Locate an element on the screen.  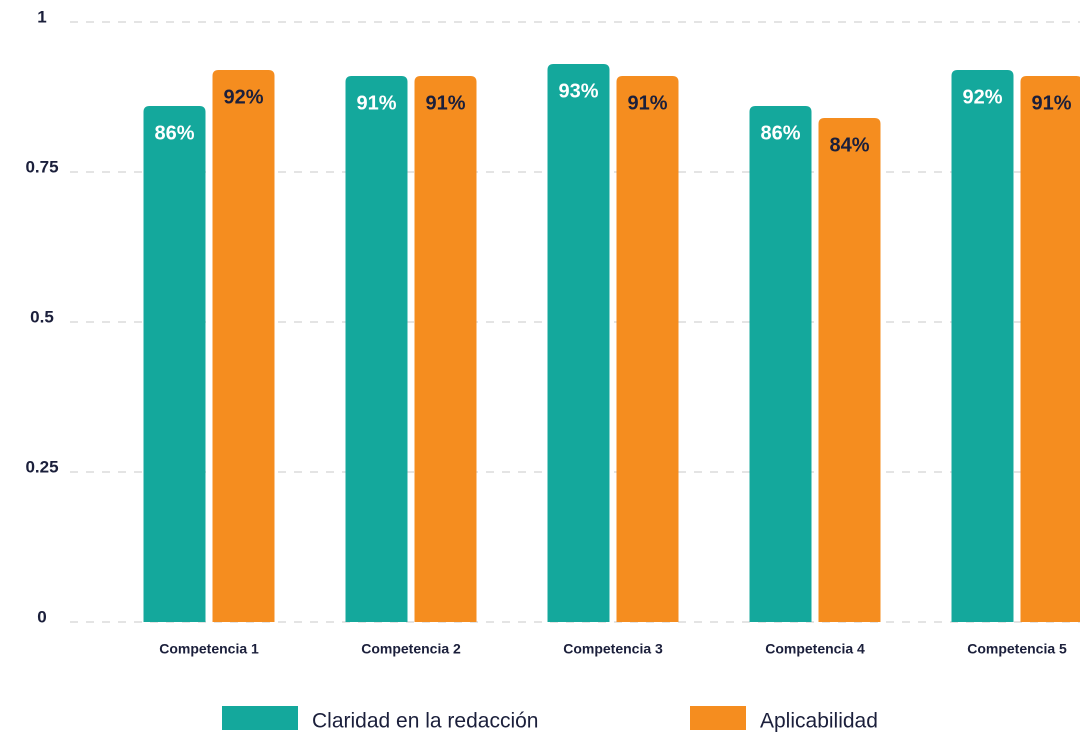
legend-label: Aplicabilidad is located at coordinates (819, 721).